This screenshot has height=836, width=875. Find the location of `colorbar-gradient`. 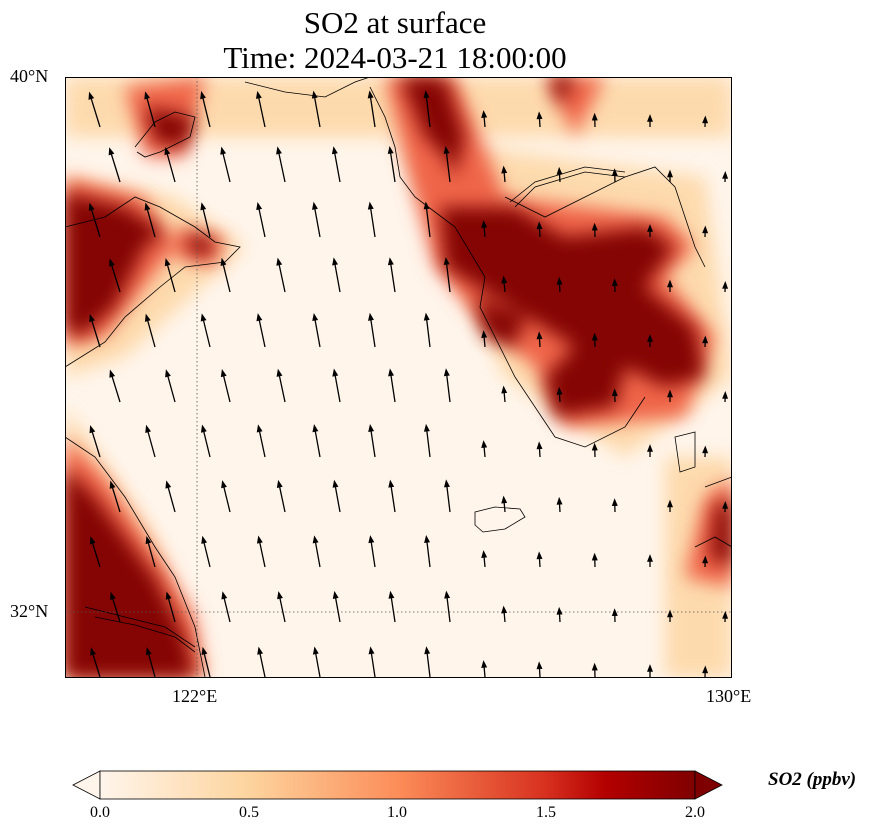

colorbar-gradient is located at coordinates (397, 785).